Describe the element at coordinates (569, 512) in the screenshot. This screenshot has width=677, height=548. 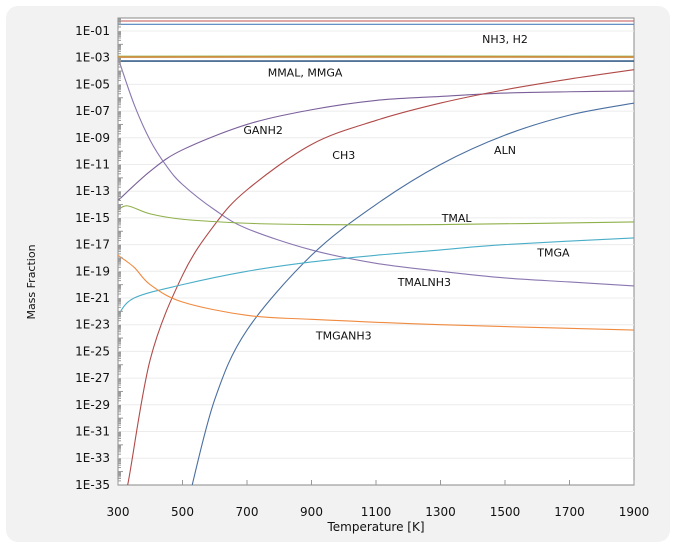
I see `x-tick-label: 1700` at that location.